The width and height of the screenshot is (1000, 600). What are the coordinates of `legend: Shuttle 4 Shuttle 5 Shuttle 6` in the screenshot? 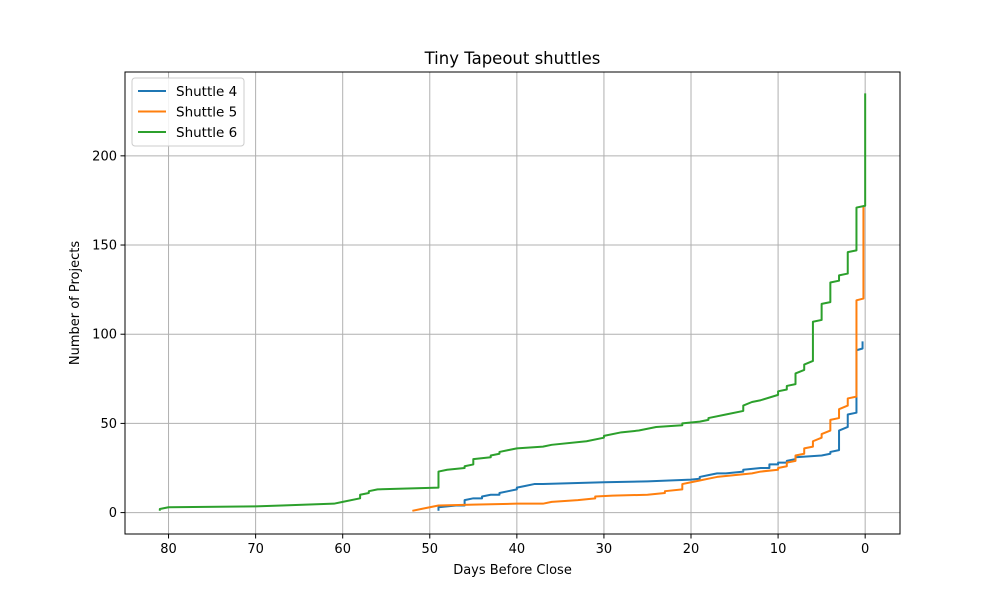 It's located at (188, 112).